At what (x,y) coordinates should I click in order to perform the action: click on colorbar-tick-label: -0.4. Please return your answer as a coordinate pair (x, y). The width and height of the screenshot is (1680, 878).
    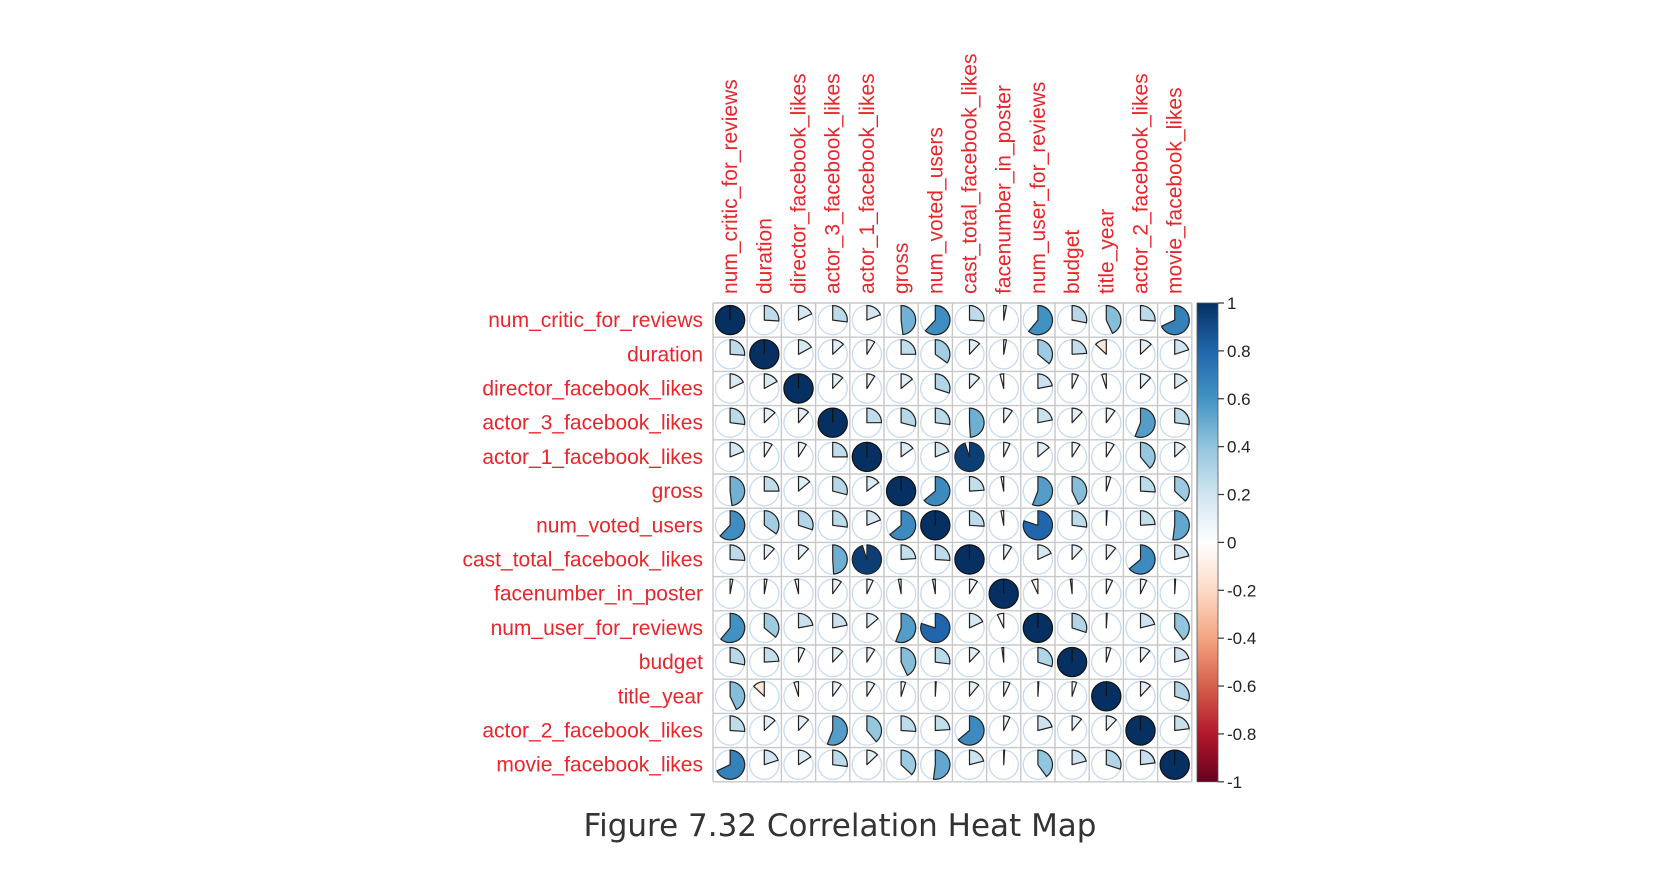
    Looking at the image, I should click on (1241, 638).